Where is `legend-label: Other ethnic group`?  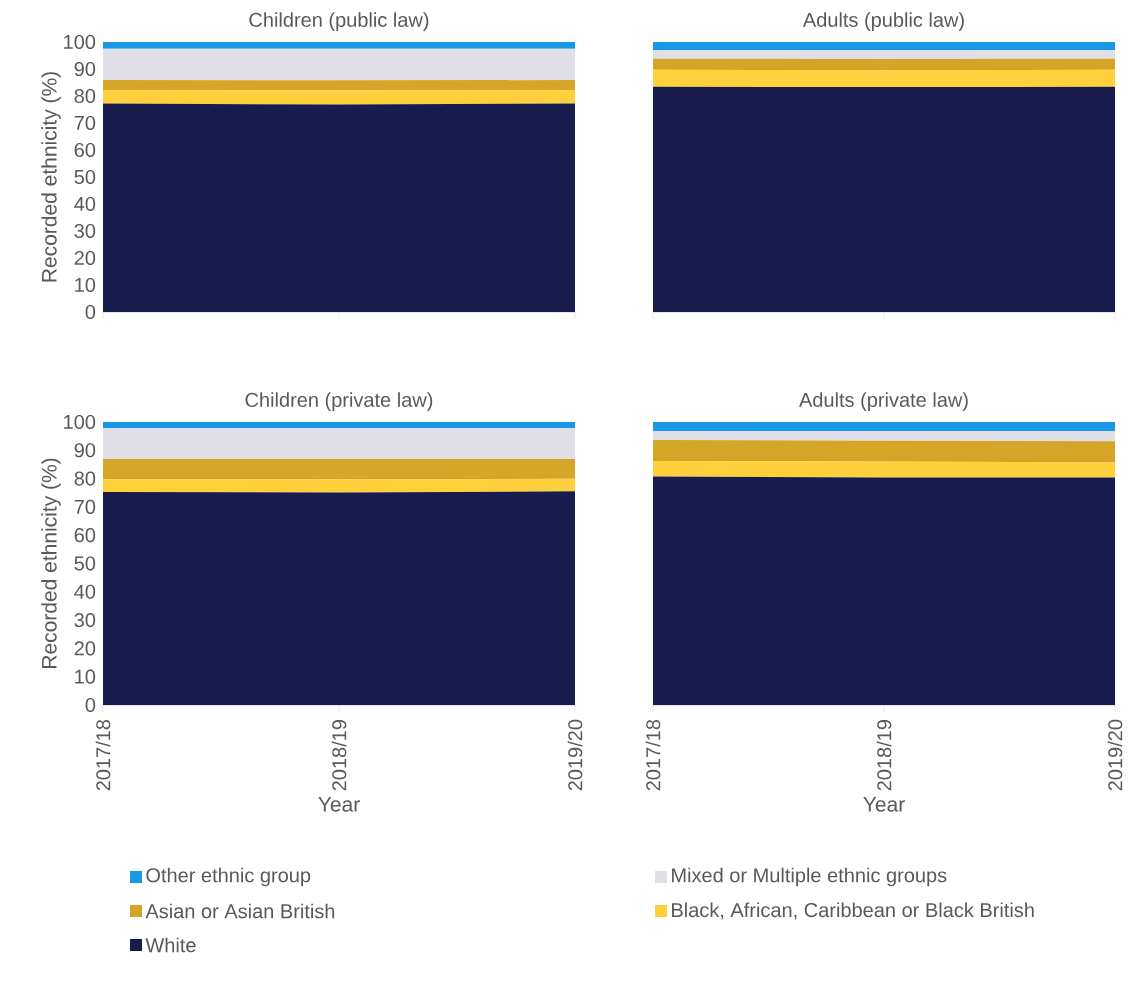 legend-label: Other ethnic group is located at coordinates (228, 877).